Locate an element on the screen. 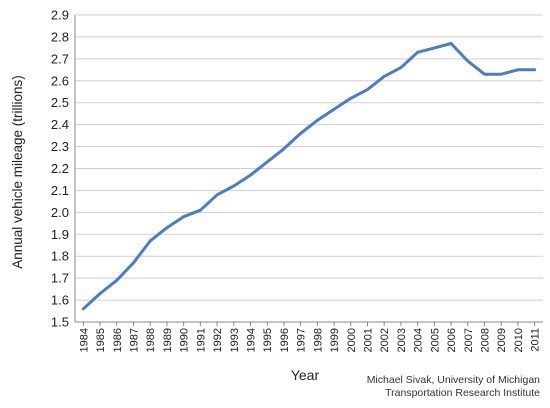  x-tick-label-2002: 2002 is located at coordinates (385, 340).